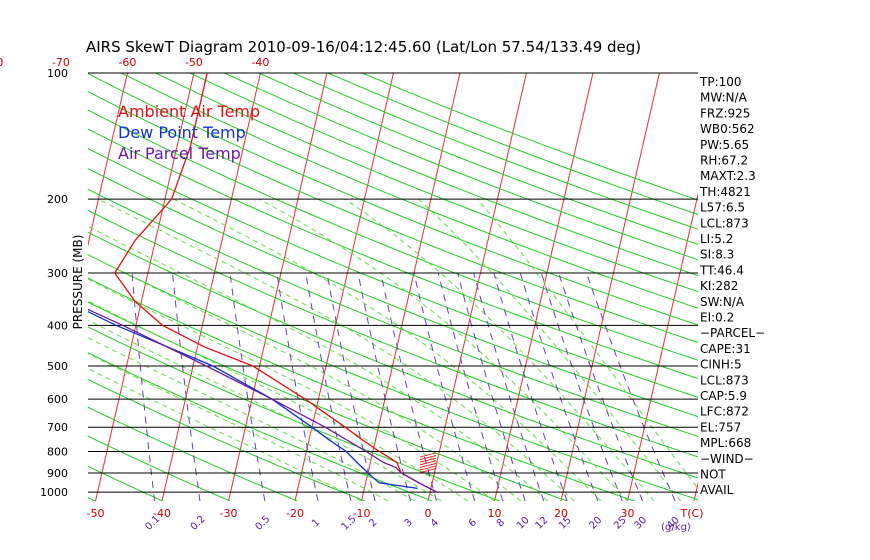  Describe the element at coordinates (57, 199) in the screenshot. I see `pressure-tick-label: 200` at that location.